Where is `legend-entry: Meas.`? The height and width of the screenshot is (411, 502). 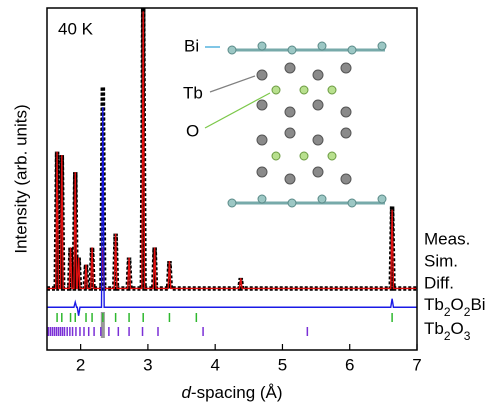
legend-entry: Meas. is located at coordinates (447, 238).